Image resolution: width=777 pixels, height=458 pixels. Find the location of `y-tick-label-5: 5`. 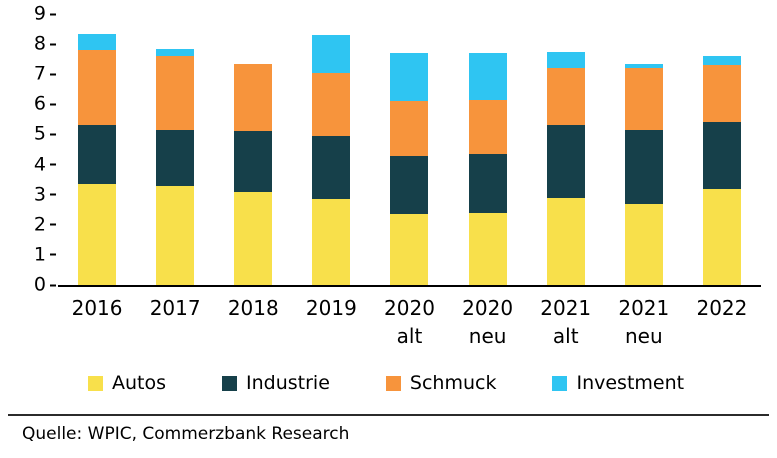

y-tick-label-5: 5 is located at coordinates (44, 133).